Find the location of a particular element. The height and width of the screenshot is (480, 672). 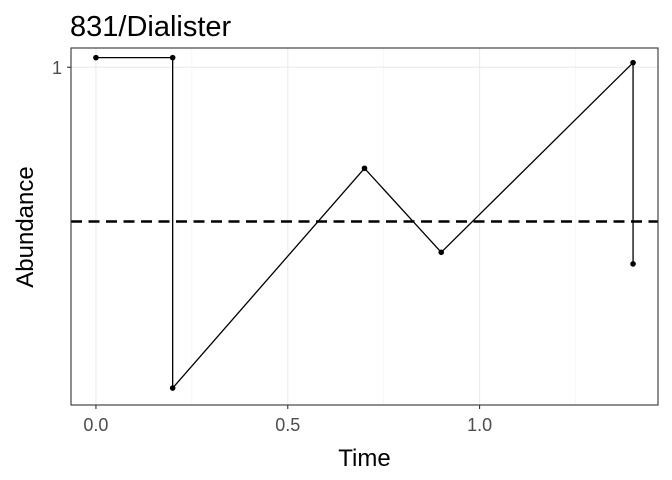

x-axis-ticks: 0.0 0.5 1.0 is located at coordinates (287, 420).